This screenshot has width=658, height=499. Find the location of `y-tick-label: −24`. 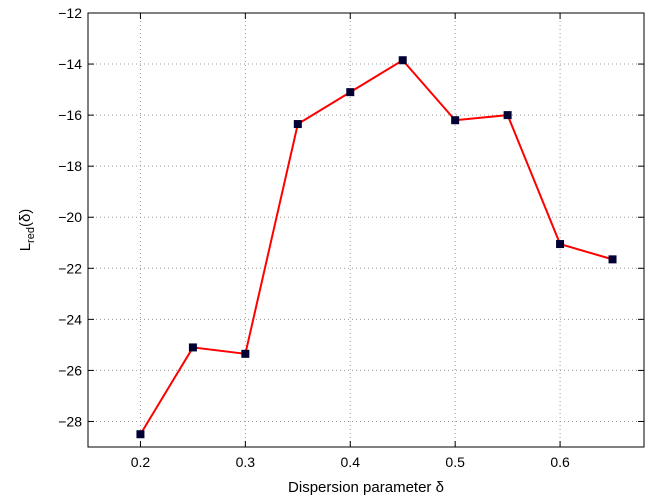

y-tick-label: −24 is located at coordinates (70, 319).